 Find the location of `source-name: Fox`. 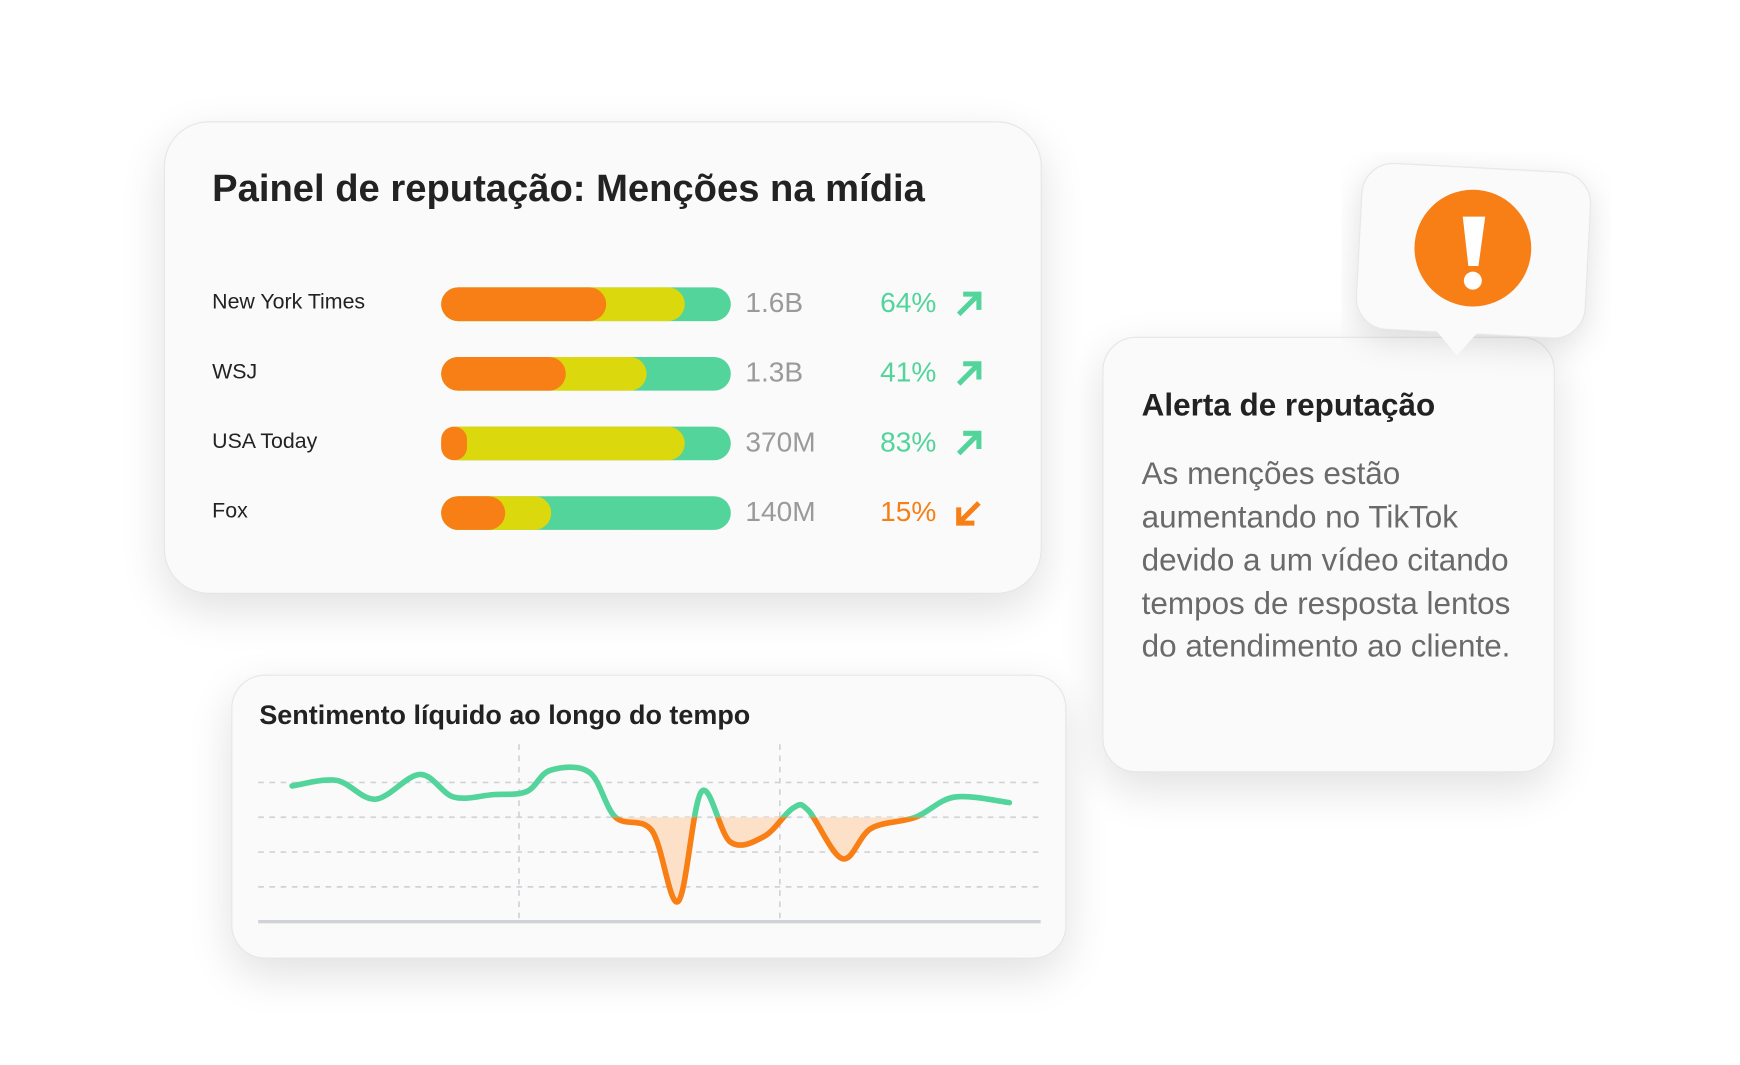

source-name: Fox is located at coordinates (230, 511).